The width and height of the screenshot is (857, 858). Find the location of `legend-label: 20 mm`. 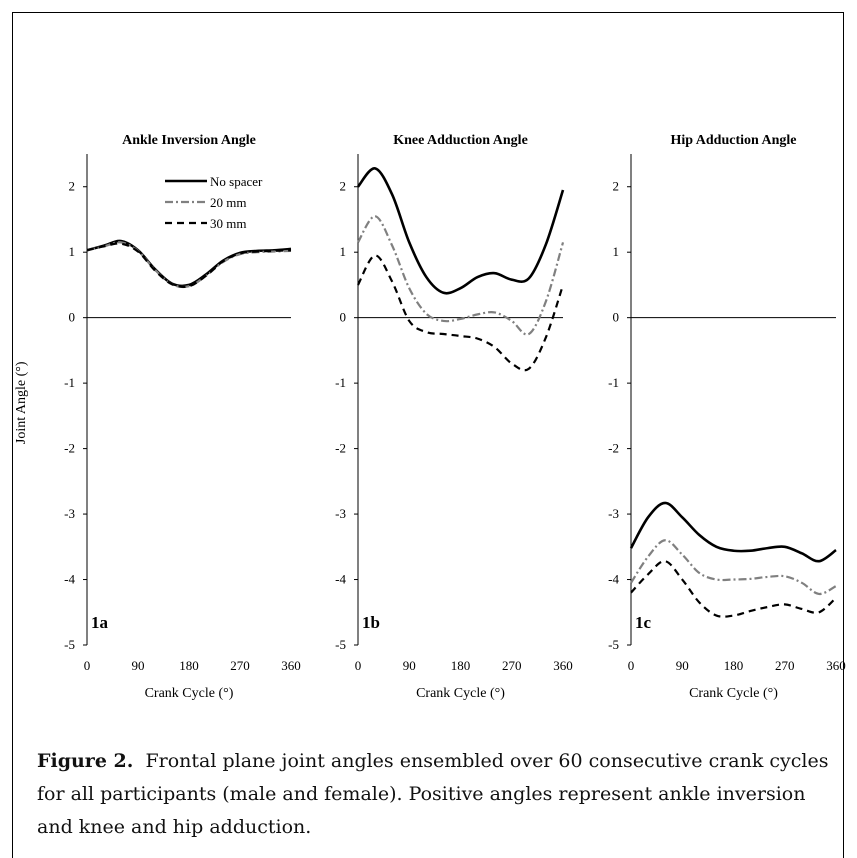

legend-label: 20 mm is located at coordinates (228, 202).